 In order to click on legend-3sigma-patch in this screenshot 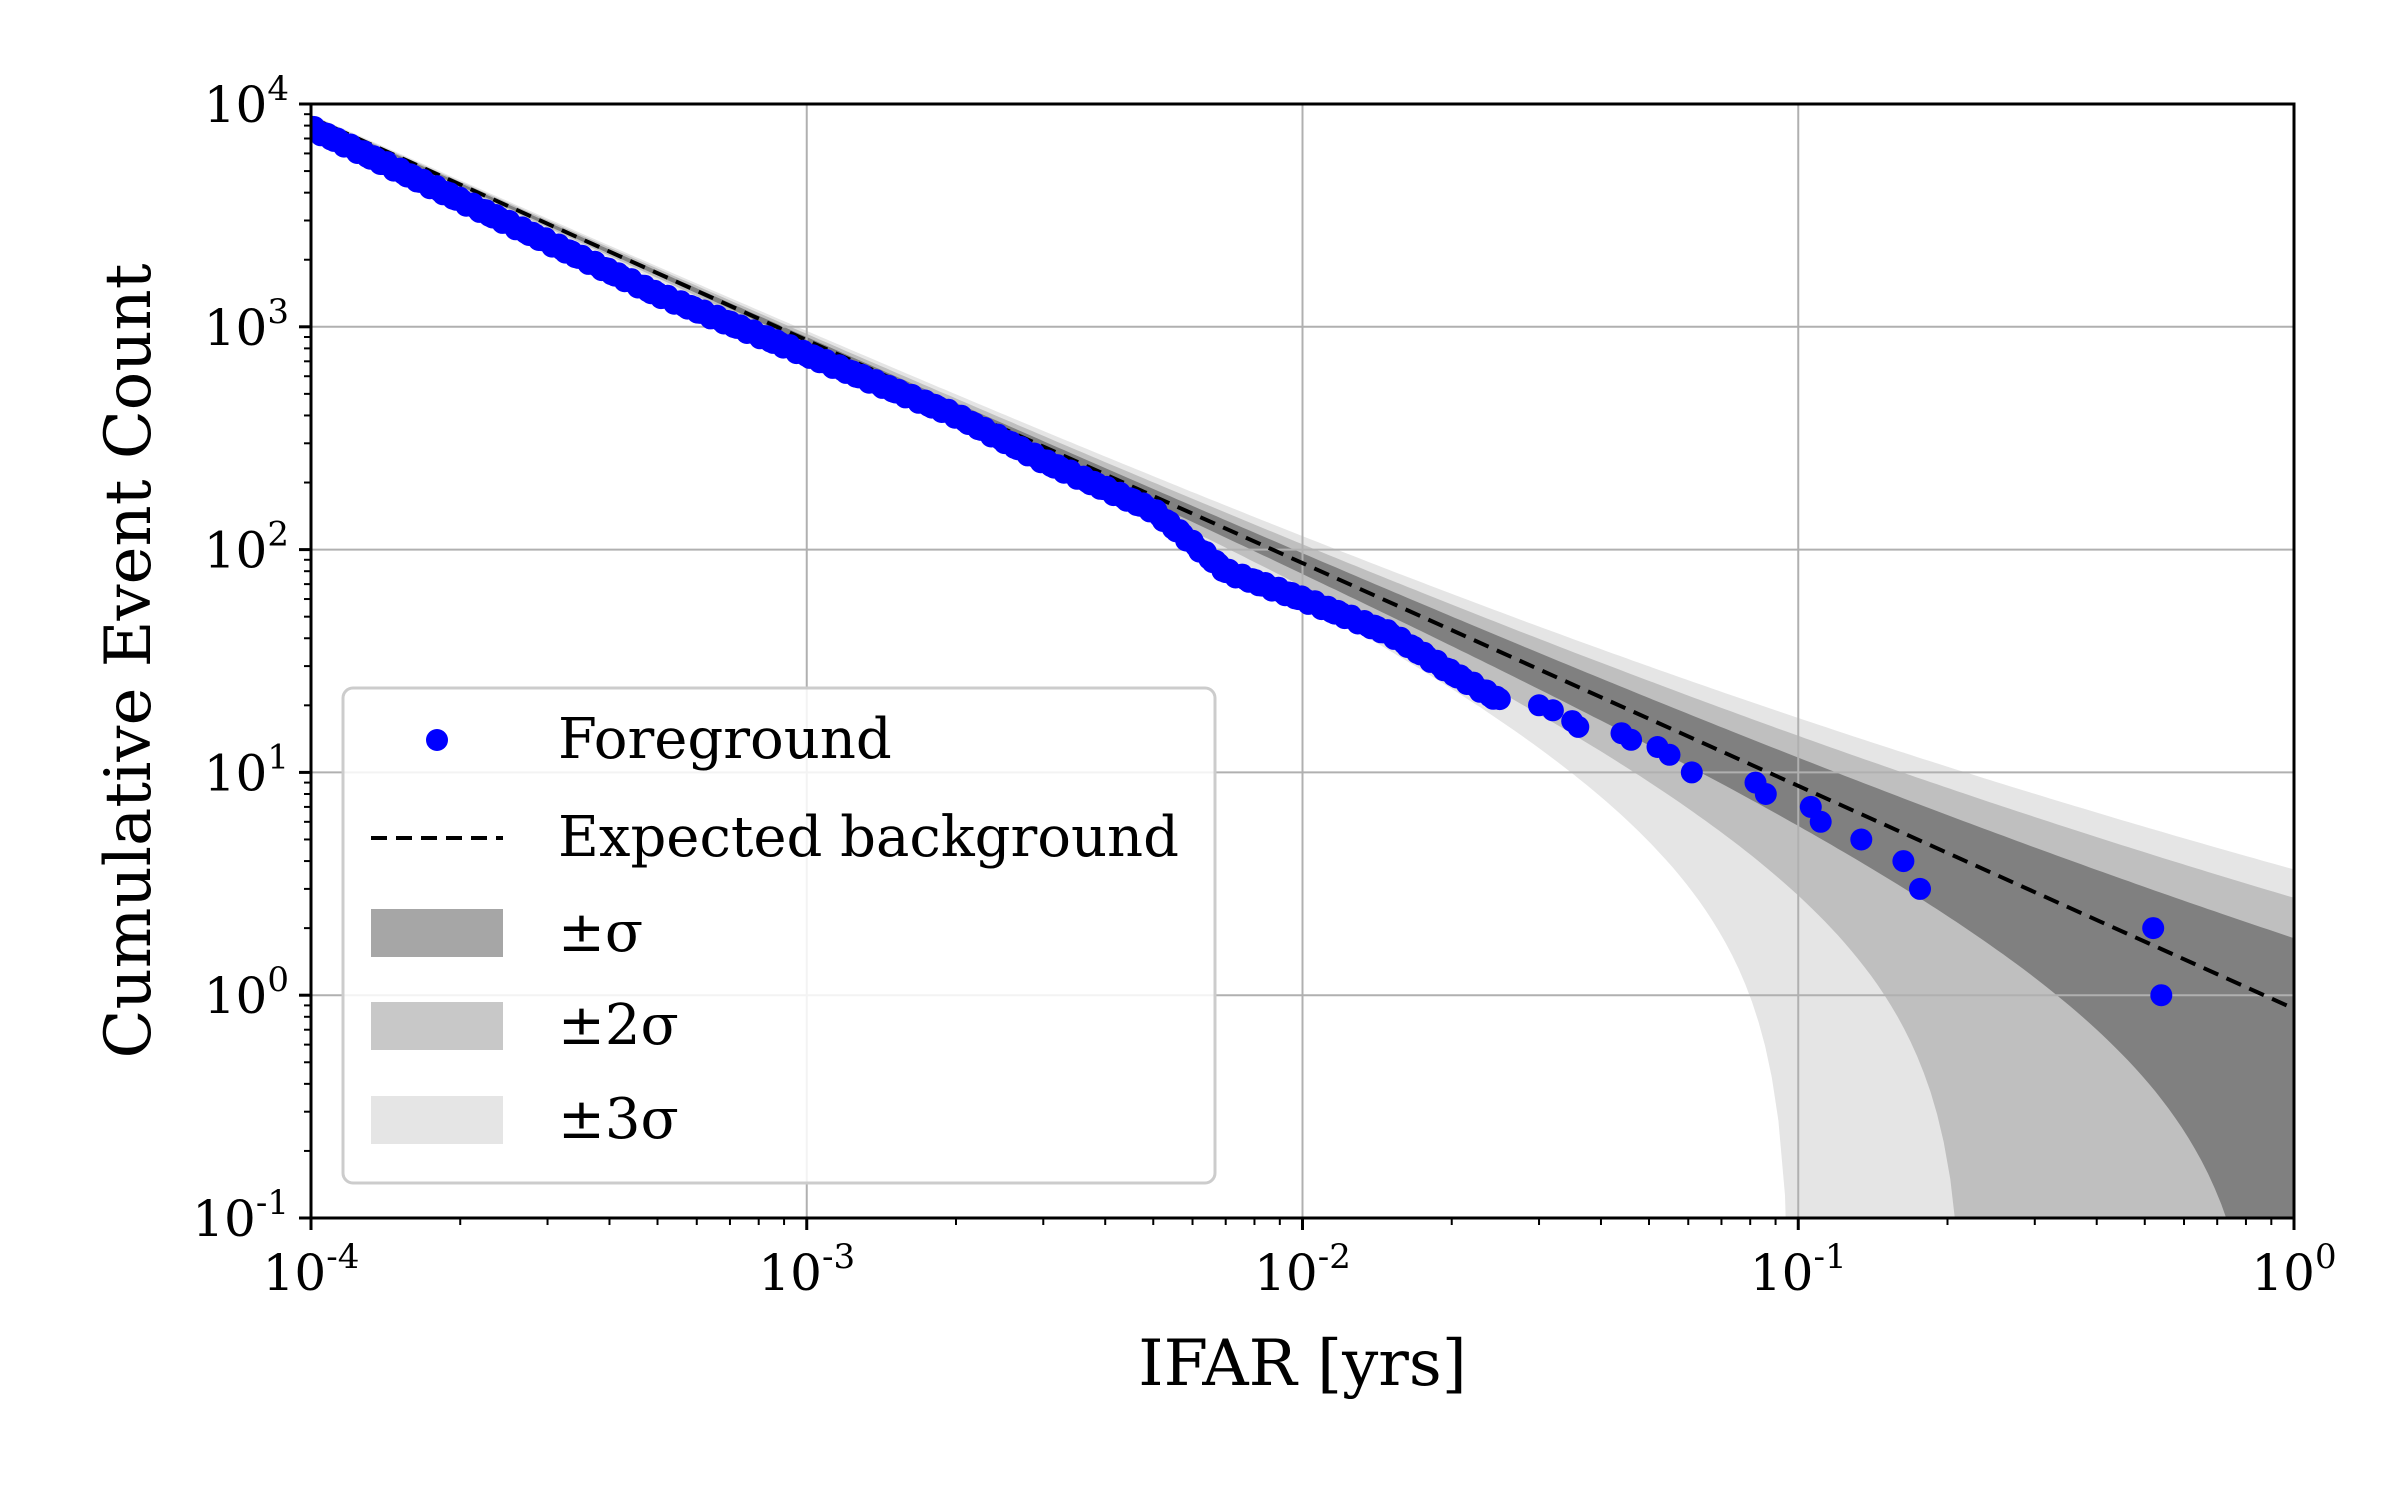, I will do `click(437, 1120)`.